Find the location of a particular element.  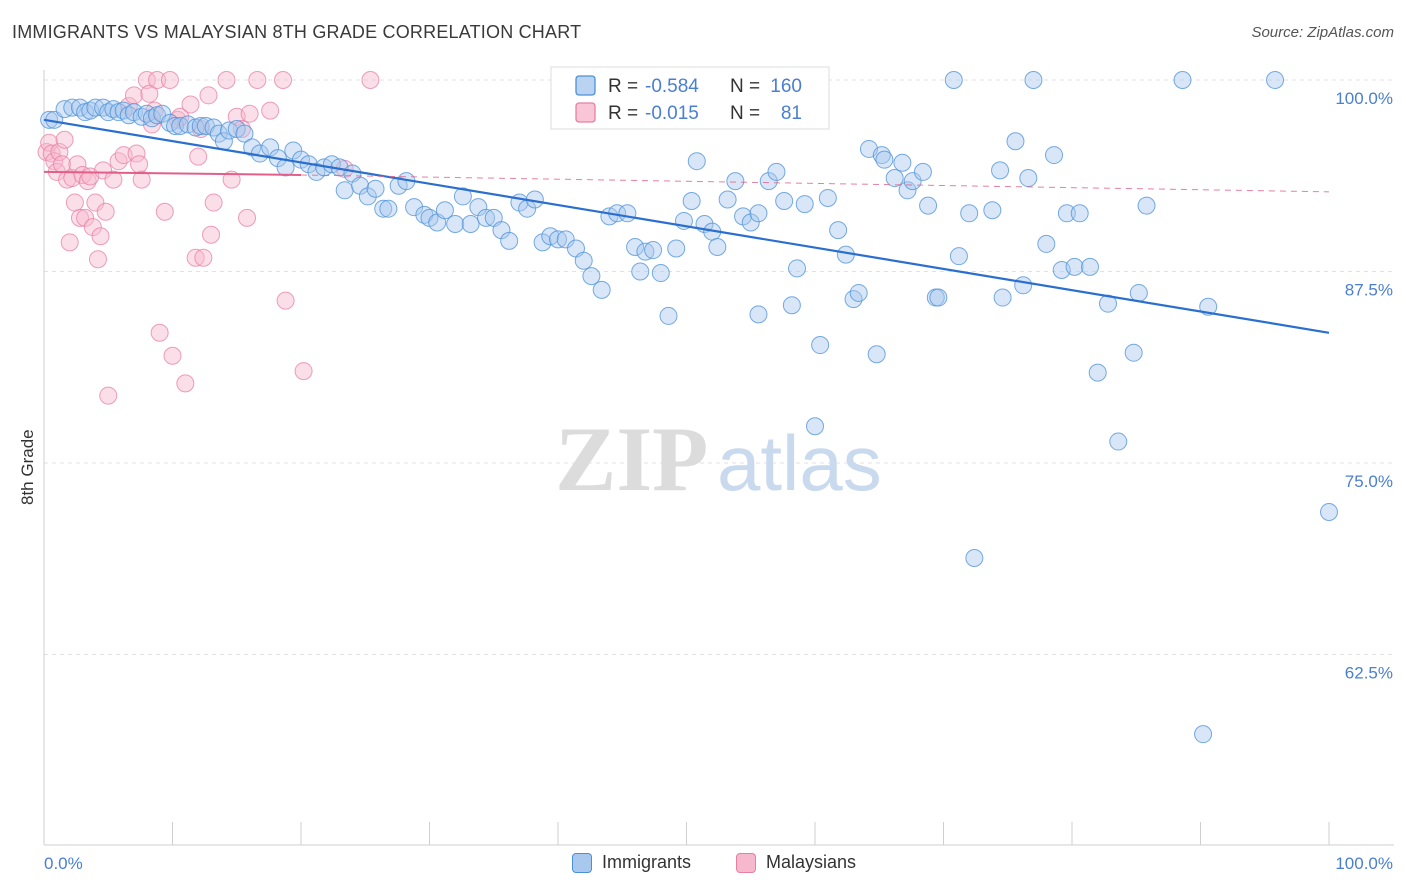

legend-item-malaysians: Malaysians is located at coordinates (796, 862).